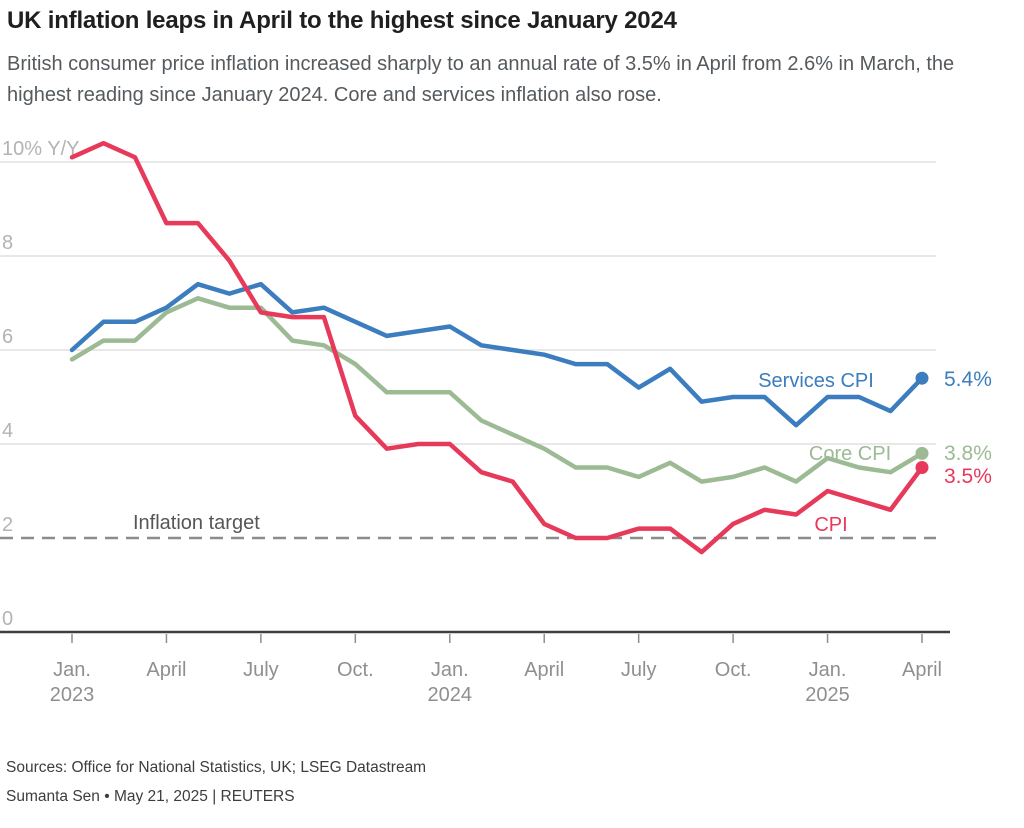 The width and height of the screenshot is (1024, 828). I want to click on series-line-services-cpi, so click(497, 354).